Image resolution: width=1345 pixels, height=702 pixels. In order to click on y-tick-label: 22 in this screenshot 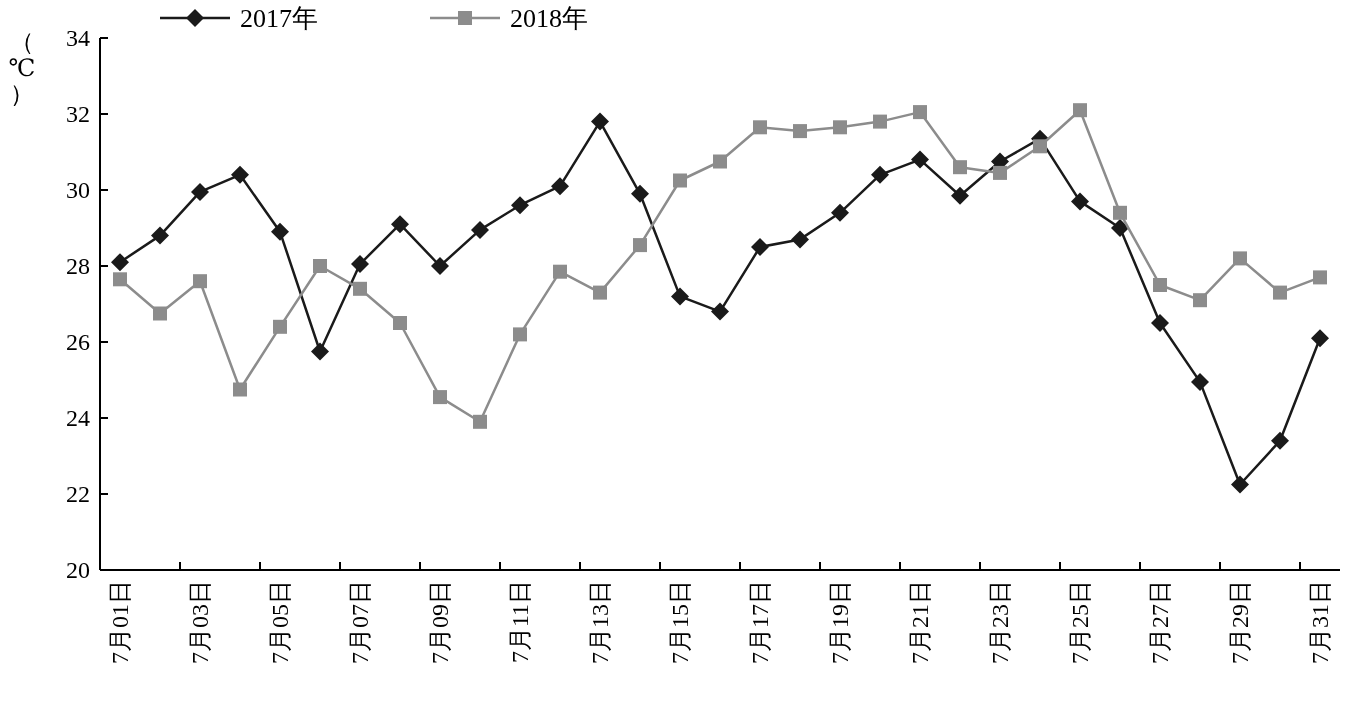, I will do `click(78, 494)`.